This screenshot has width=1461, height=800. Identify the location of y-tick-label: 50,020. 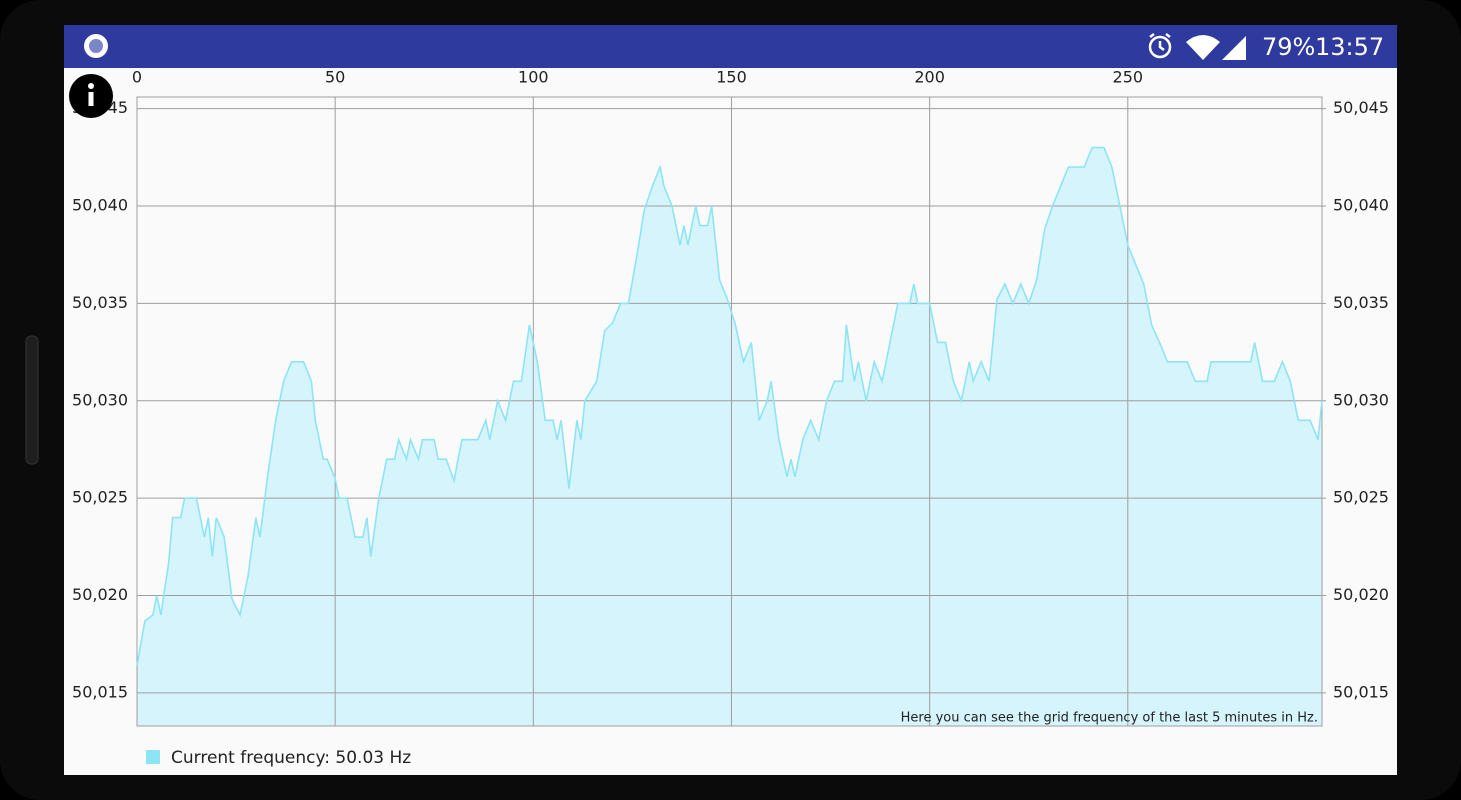
(100, 594).